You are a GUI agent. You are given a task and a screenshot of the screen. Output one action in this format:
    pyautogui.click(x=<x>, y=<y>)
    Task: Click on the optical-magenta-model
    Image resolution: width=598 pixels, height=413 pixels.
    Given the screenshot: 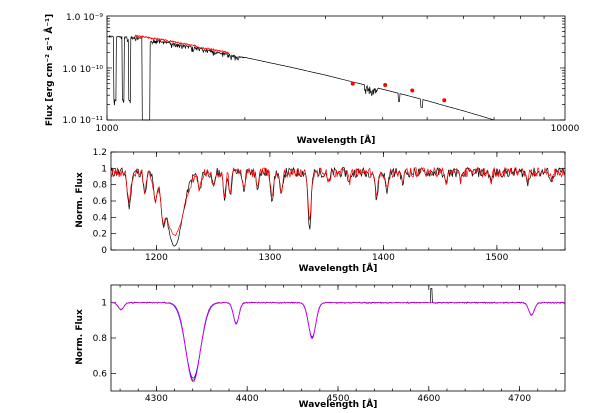 What is the action you would take?
    pyautogui.click(x=338, y=342)
    